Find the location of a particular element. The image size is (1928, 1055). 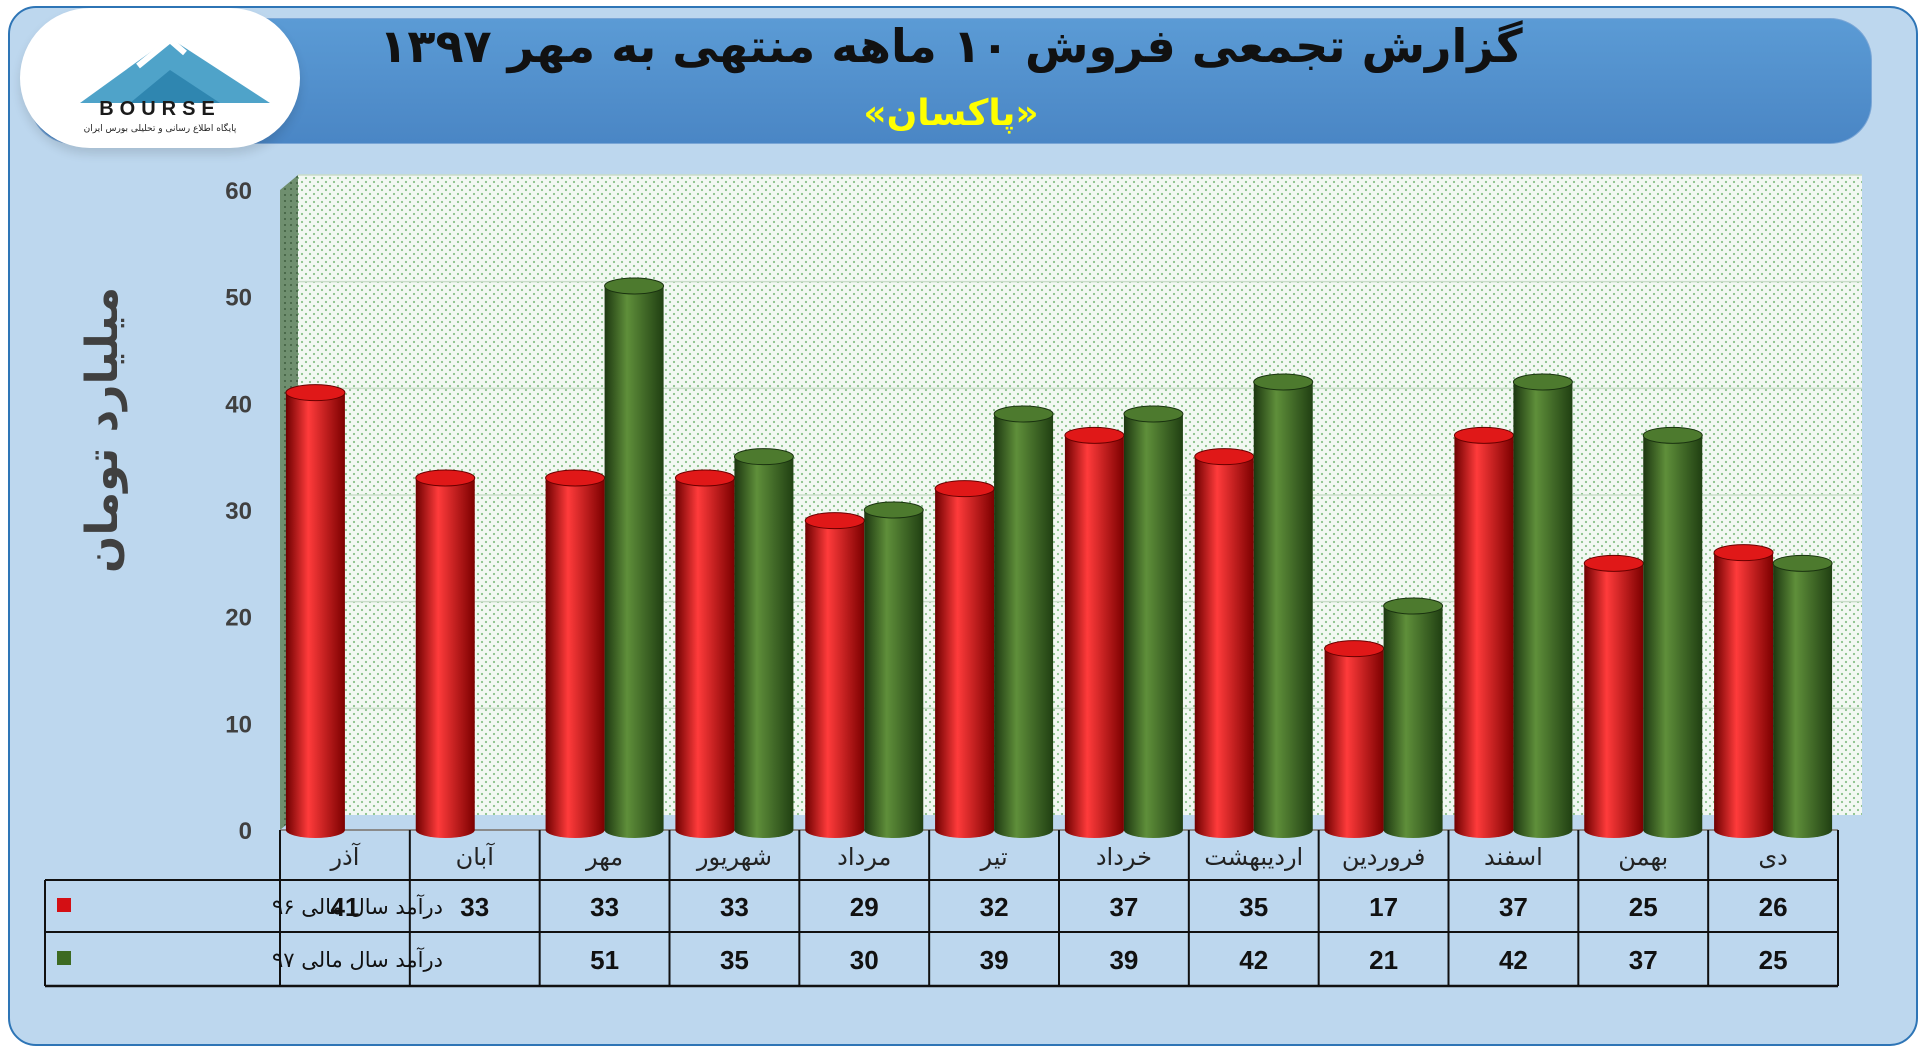

y-tick-label: 30 is located at coordinates (238, 511).